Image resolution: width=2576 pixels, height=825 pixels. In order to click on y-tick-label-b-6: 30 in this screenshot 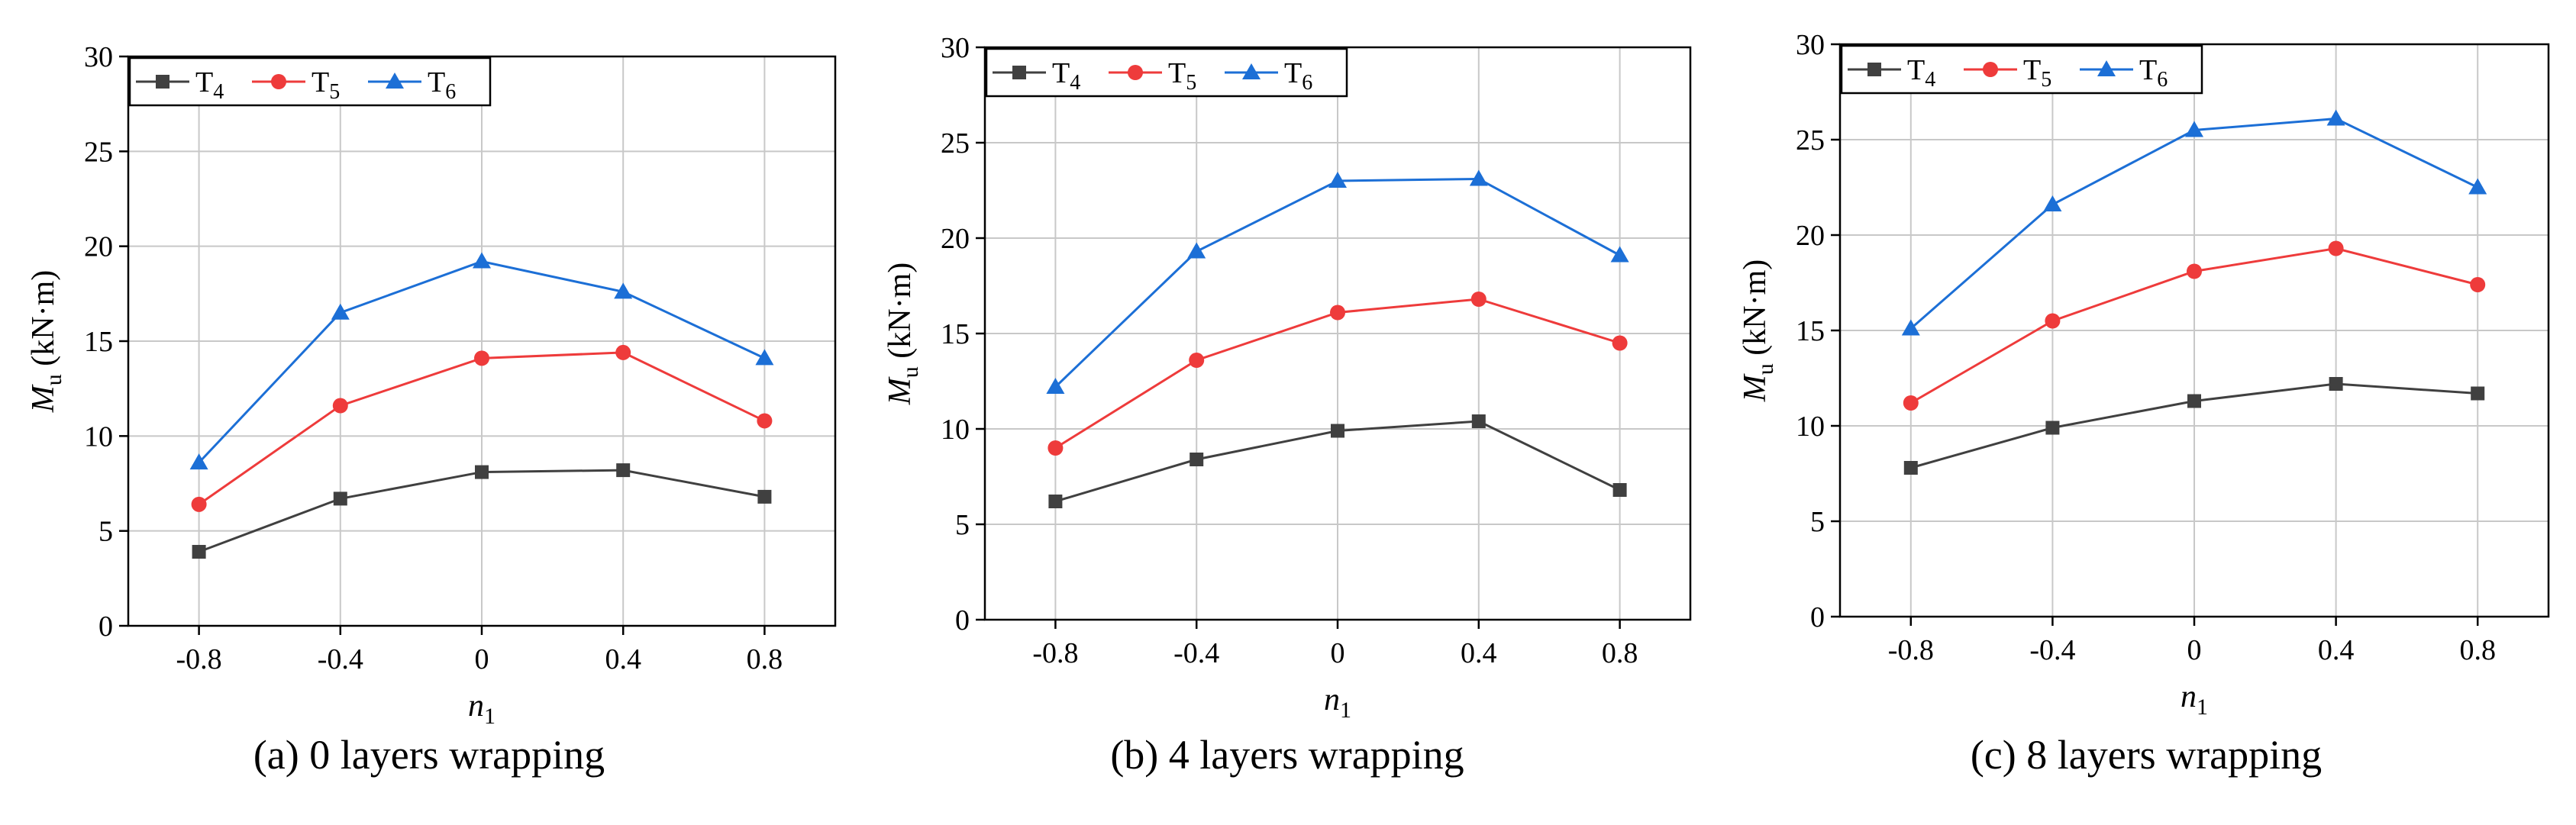, I will do `click(955, 48)`.